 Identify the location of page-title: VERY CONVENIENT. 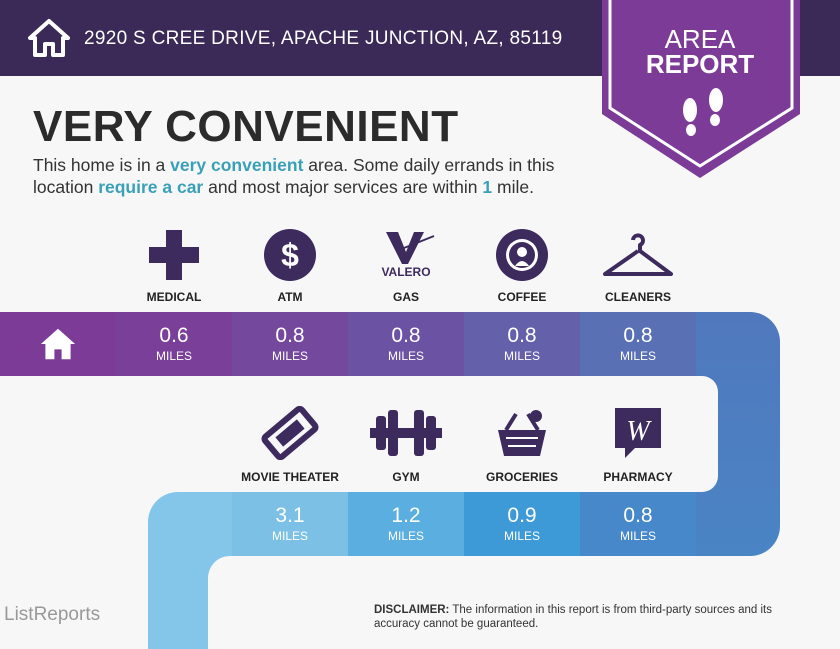
(246, 126).